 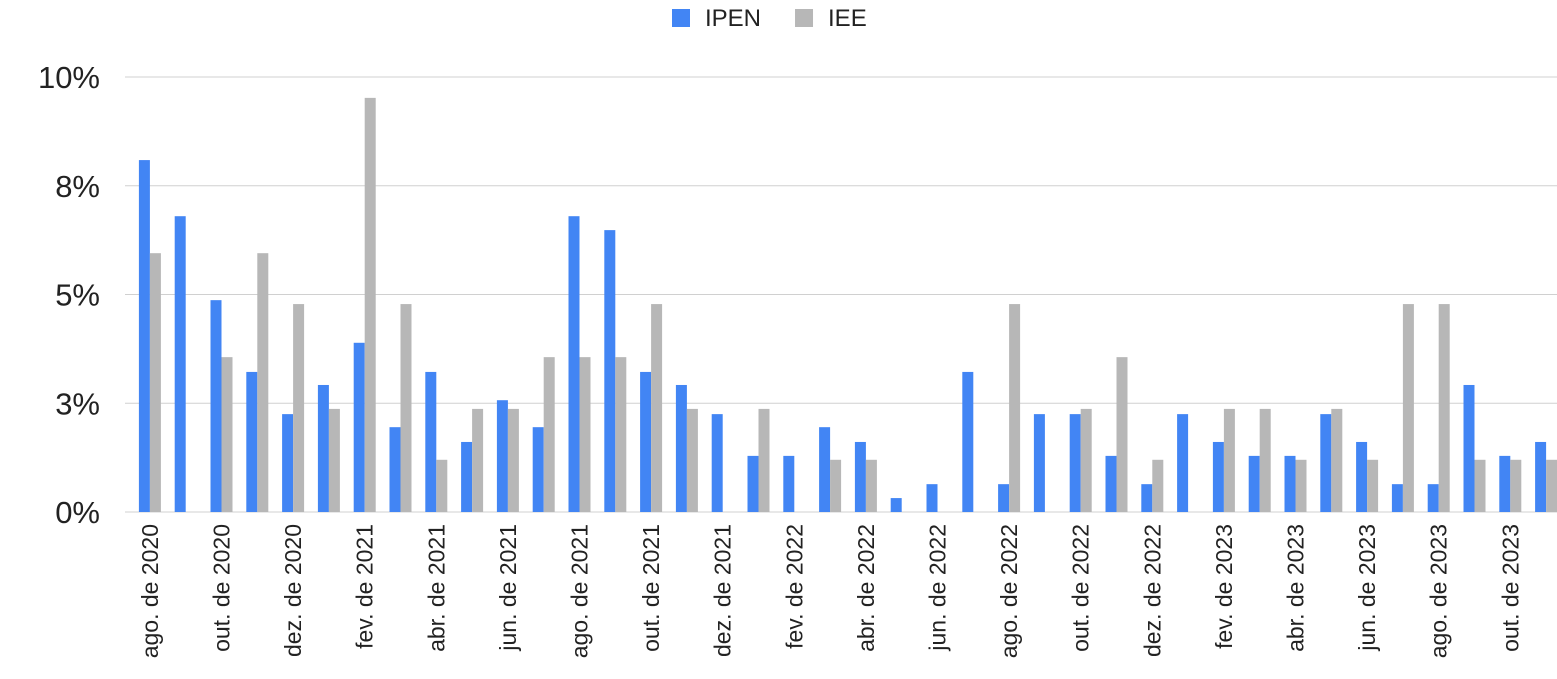 I want to click on x-tick-label: out. de 2022, so click(x=1081, y=588).